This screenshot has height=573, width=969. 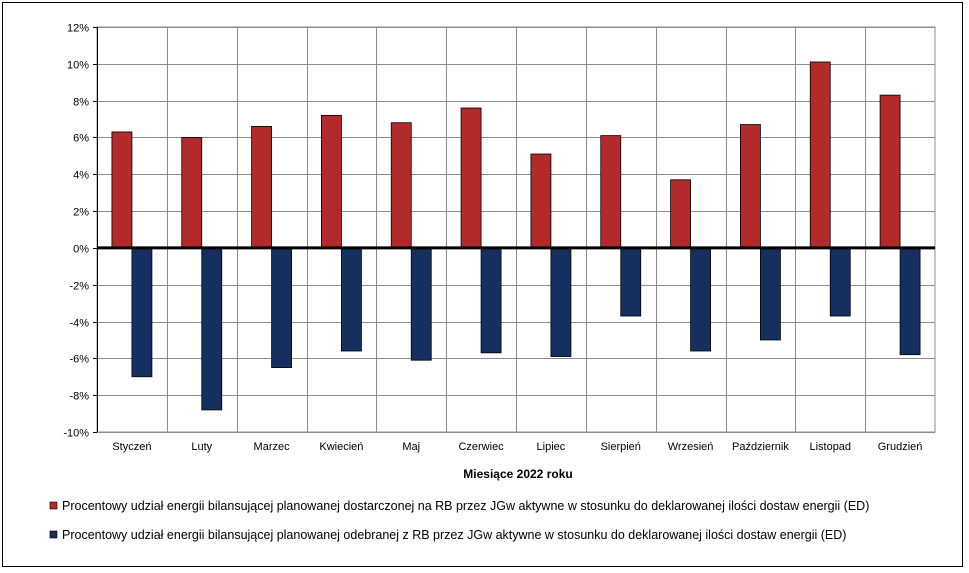 I want to click on x-tick-label: Kwiecień, so click(x=341, y=447).